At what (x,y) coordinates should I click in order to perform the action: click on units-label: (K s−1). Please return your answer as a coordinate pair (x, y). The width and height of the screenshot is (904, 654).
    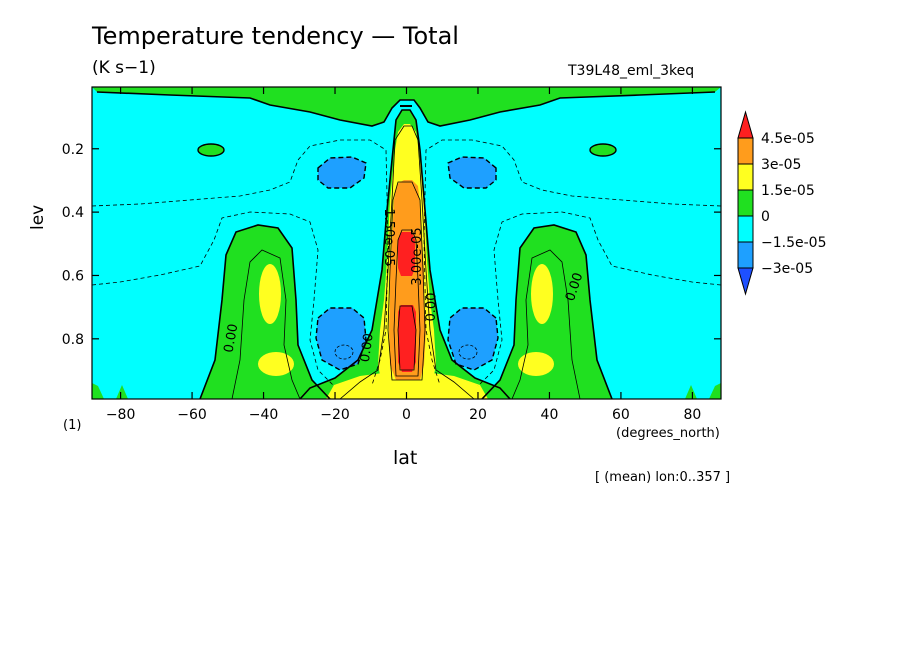
    Looking at the image, I should click on (124, 68).